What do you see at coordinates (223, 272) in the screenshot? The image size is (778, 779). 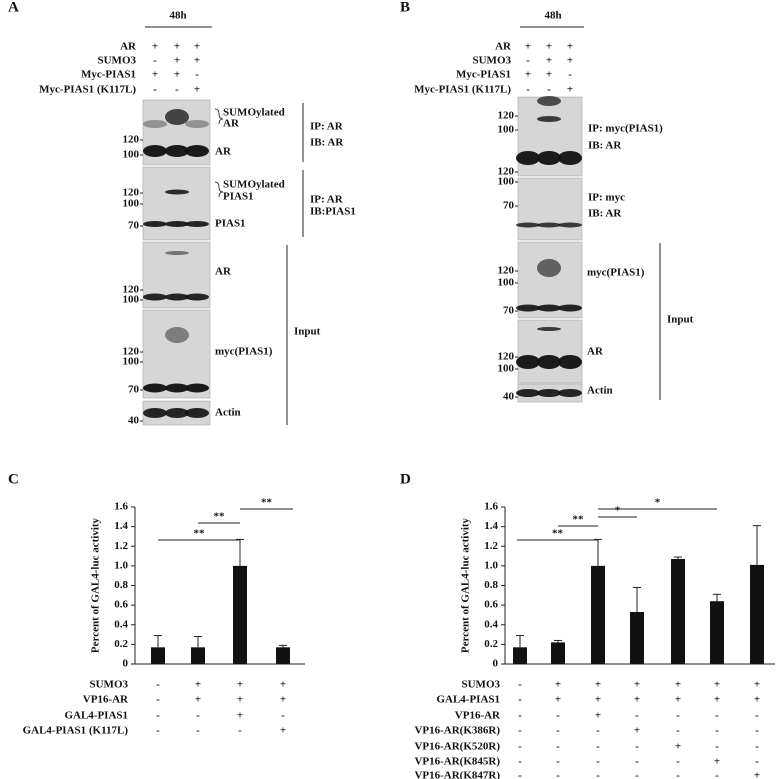 I see `band-label: AR` at bounding box center [223, 272].